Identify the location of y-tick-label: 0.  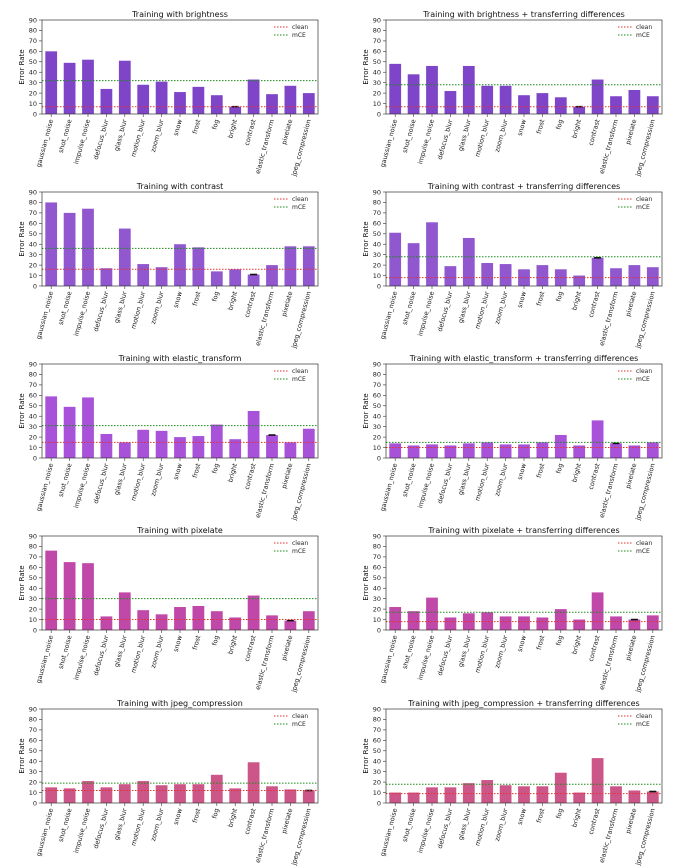
(35, 114).